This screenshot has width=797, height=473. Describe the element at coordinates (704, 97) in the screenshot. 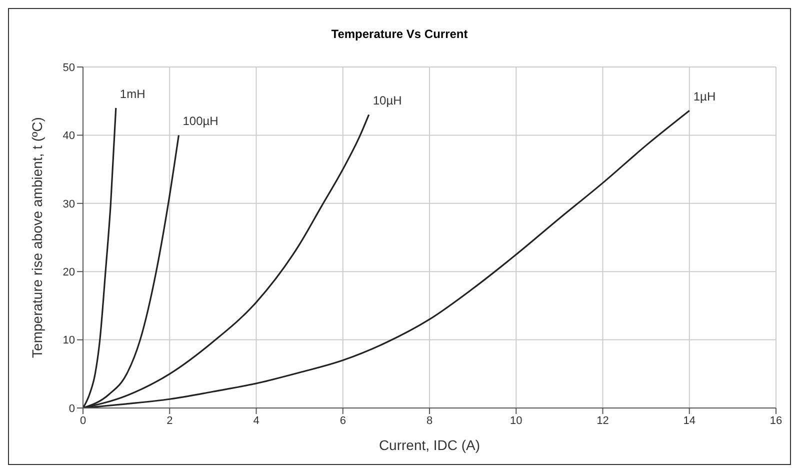

I see `series-label: 1µH` at that location.